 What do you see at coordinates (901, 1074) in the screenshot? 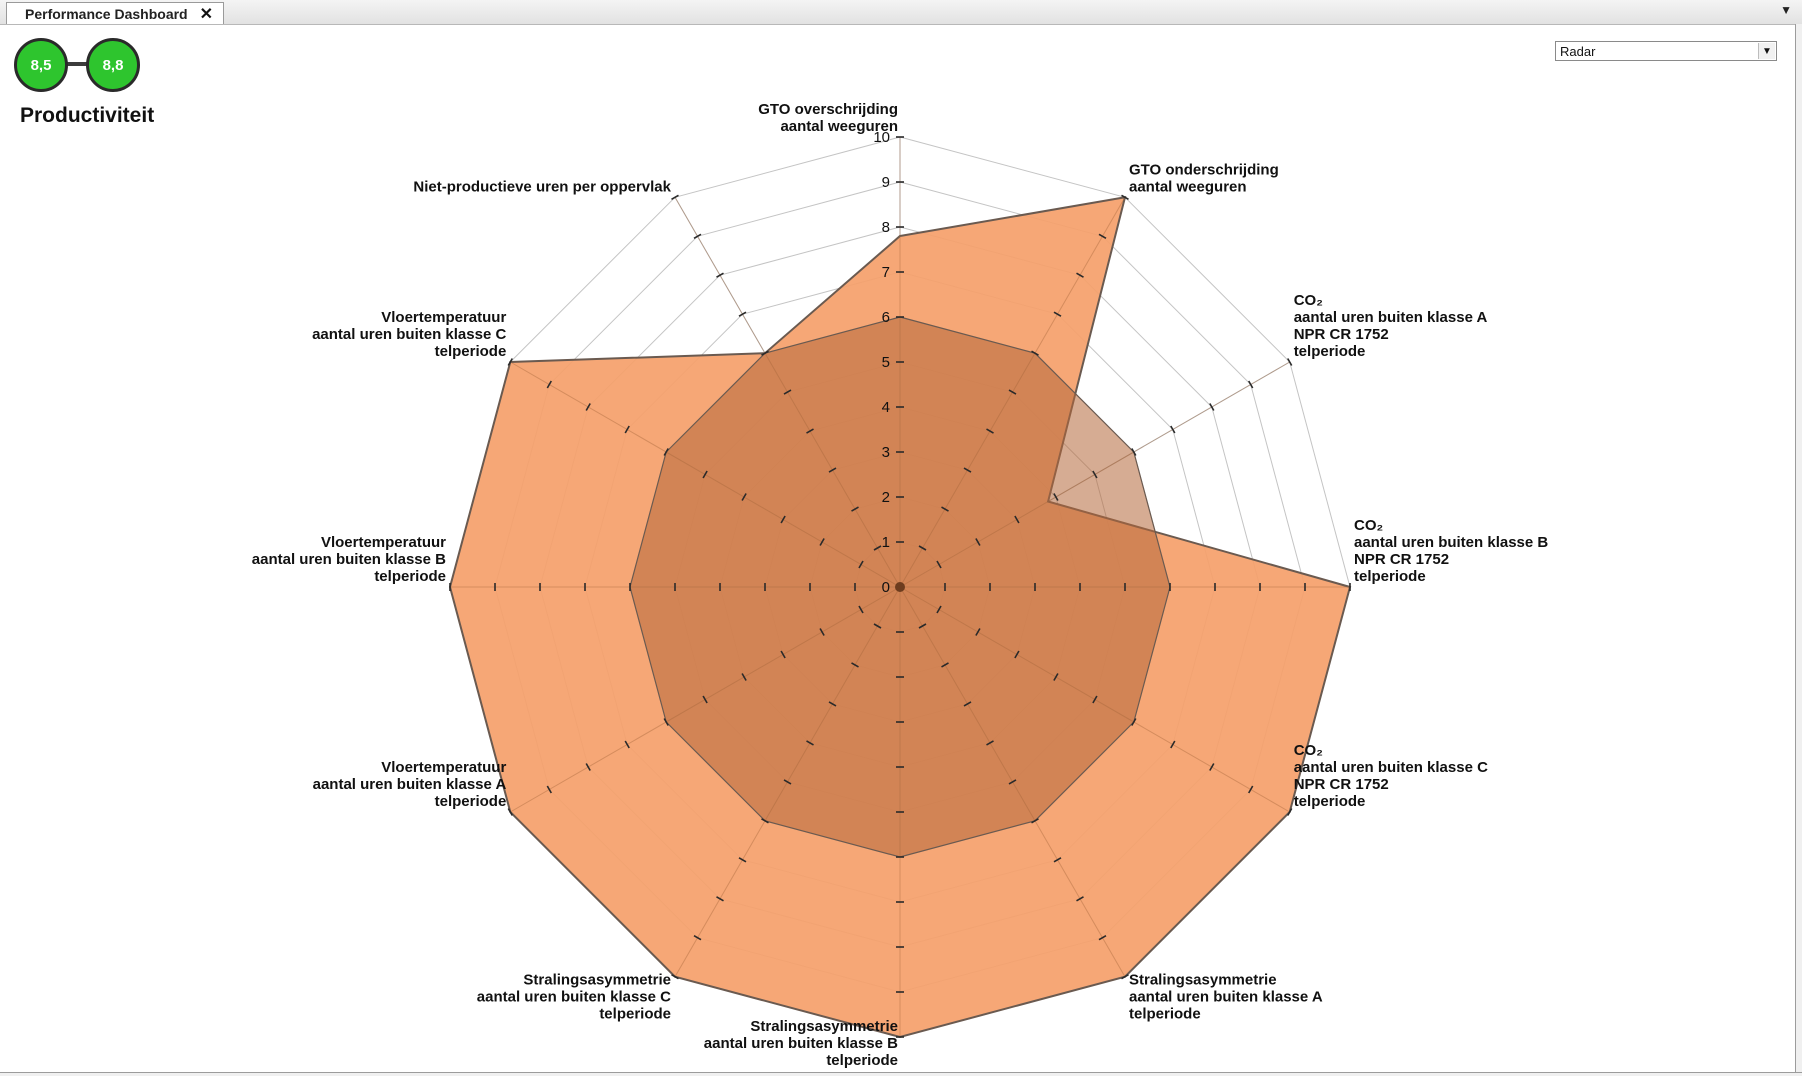
I see `window-frame-bottom` at bounding box center [901, 1074].